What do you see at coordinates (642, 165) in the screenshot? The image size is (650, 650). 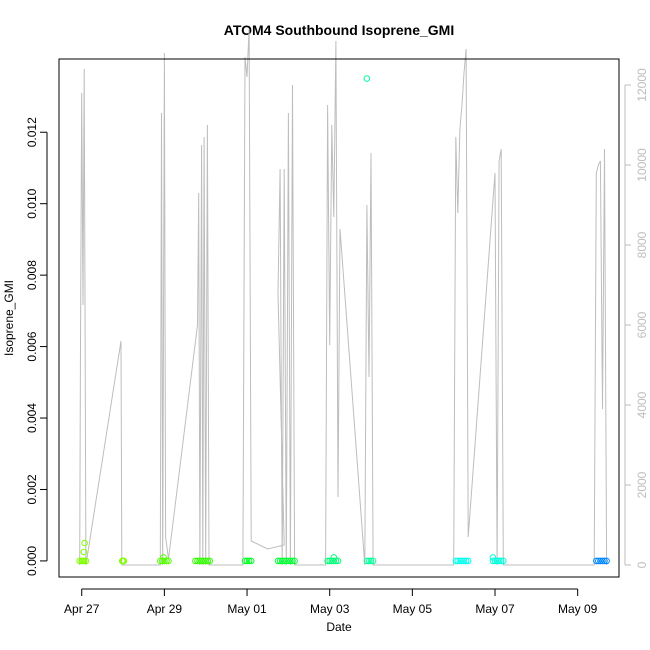 I see `secondary-y-tick-label: 10000` at bounding box center [642, 165].